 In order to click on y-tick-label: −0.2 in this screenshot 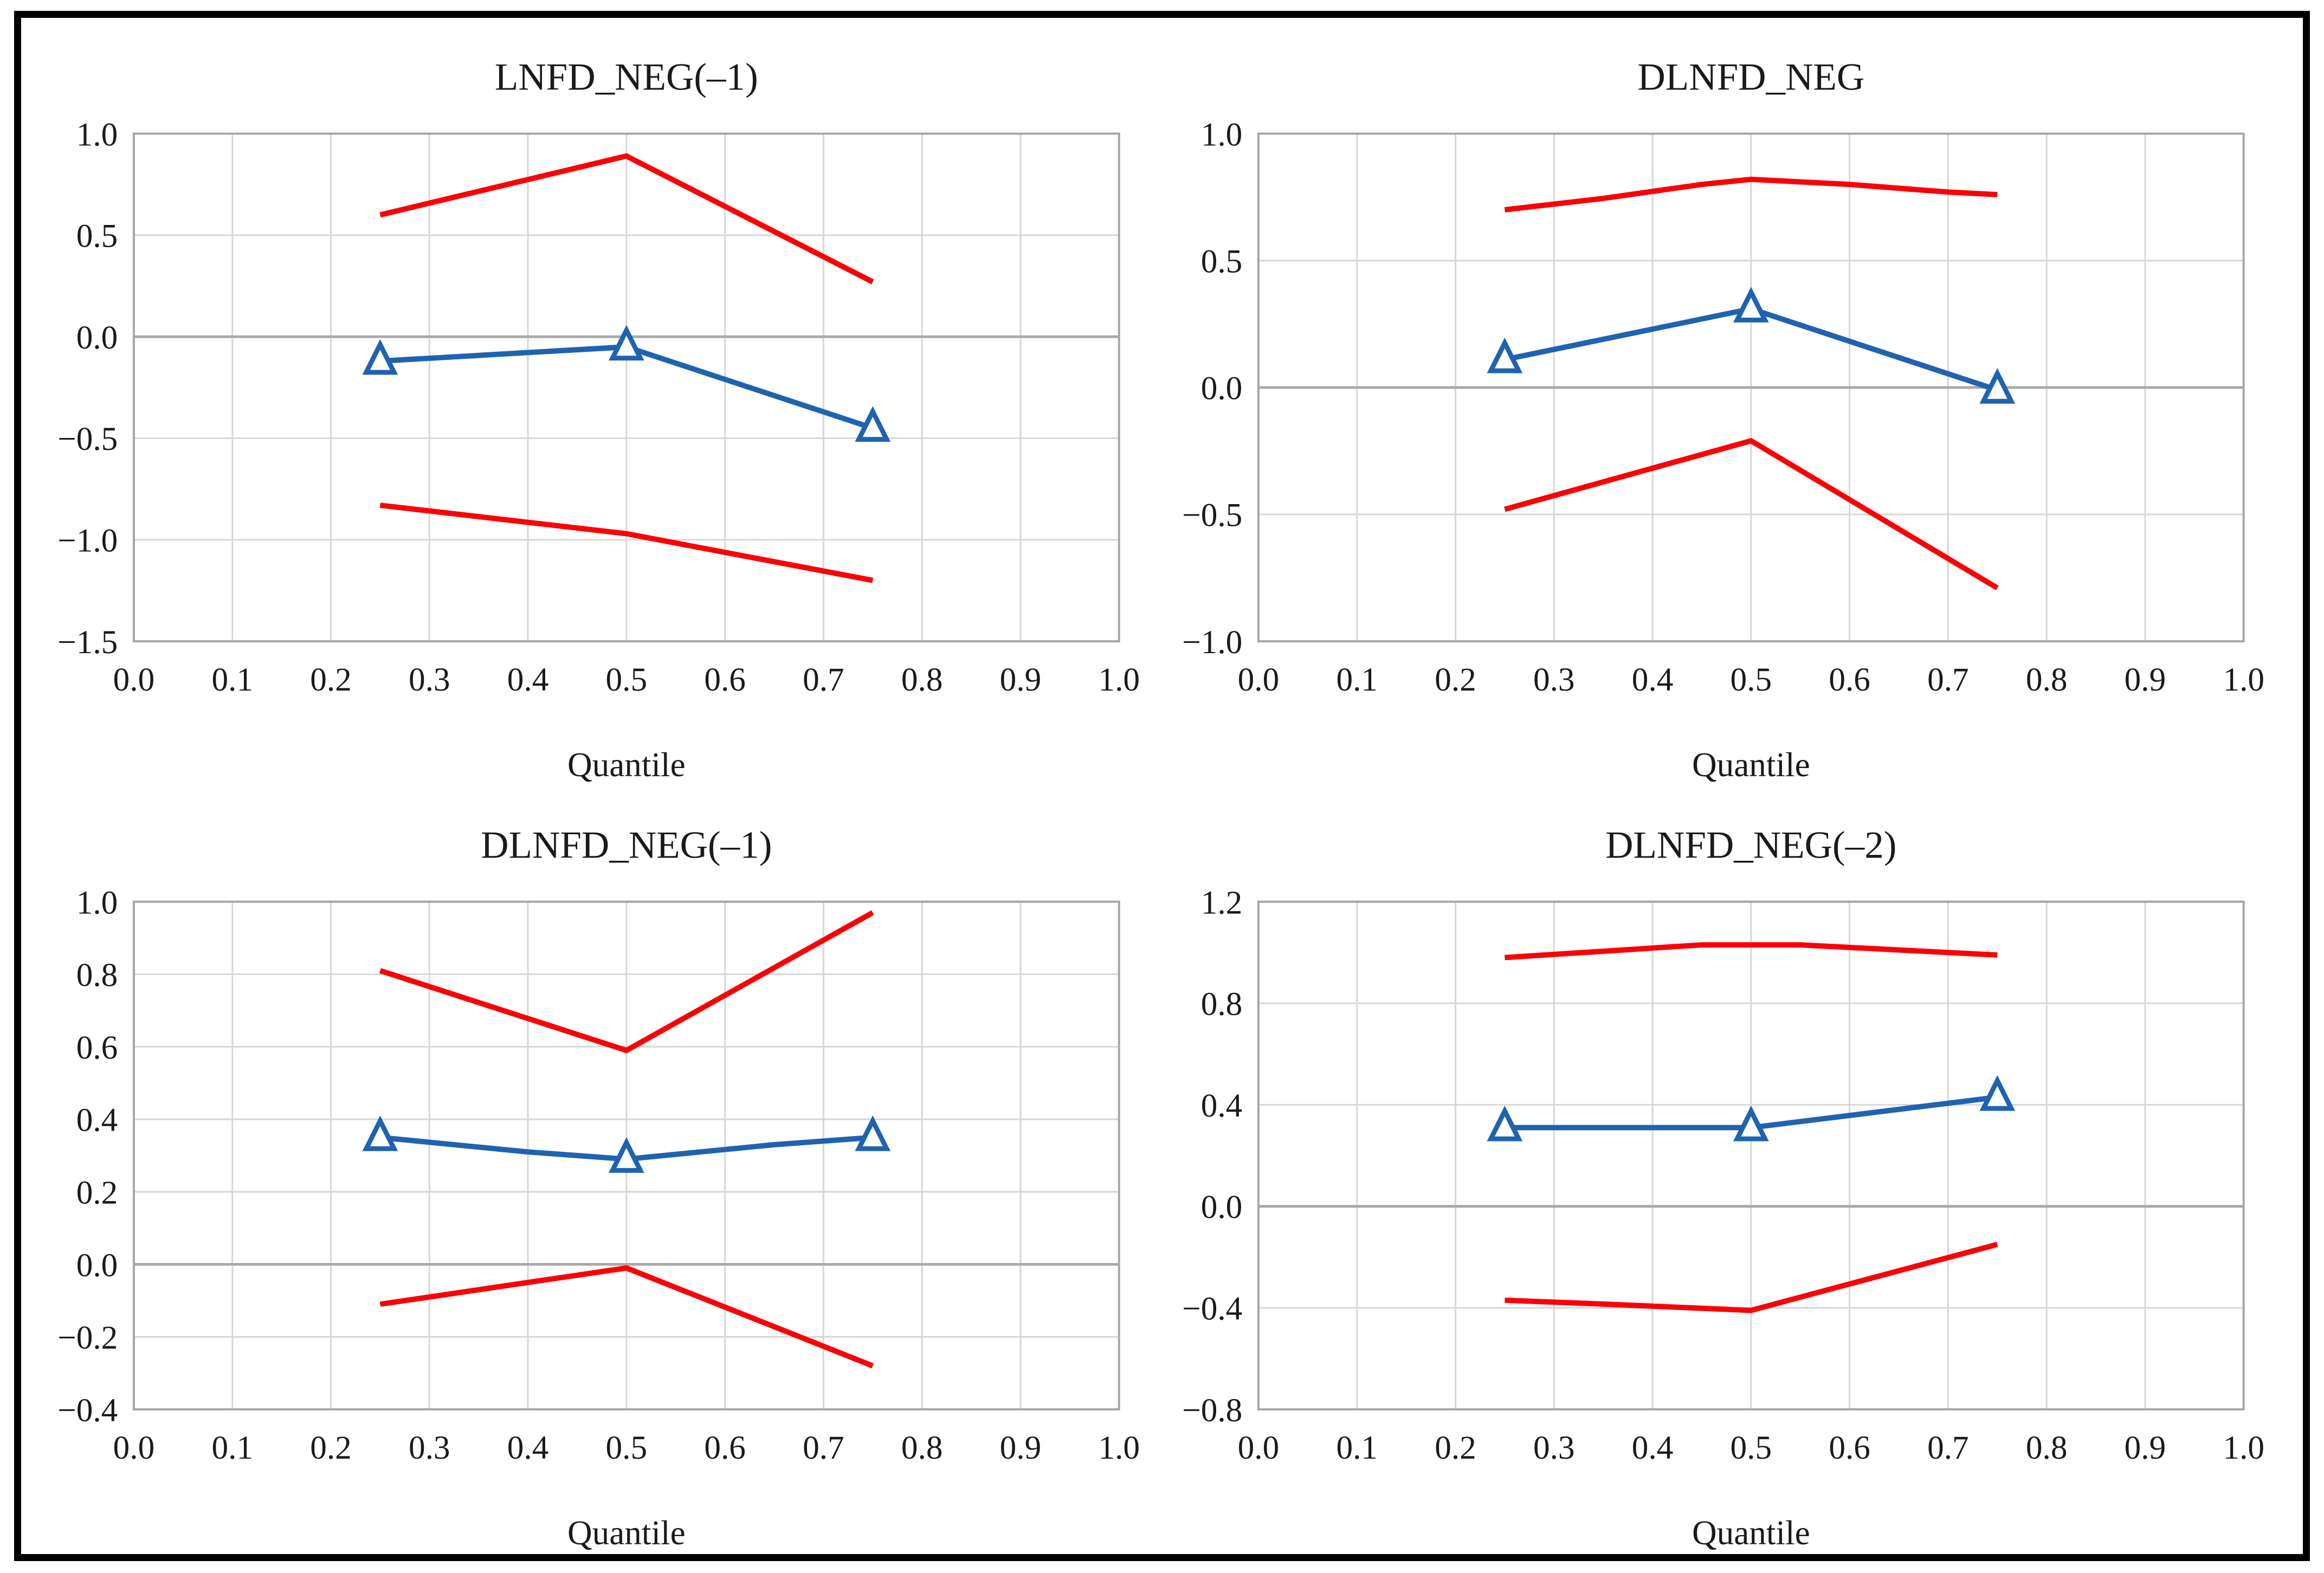, I will do `click(87, 1338)`.